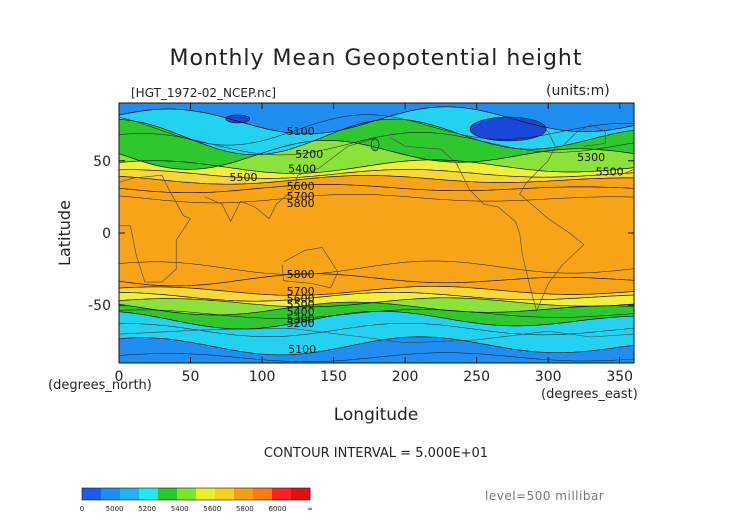 Image resolution: width=752 pixels, height=532 pixels. Describe the element at coordinates (619, 377) in the screenshot. I see `x-tick-label: 350` at that location.